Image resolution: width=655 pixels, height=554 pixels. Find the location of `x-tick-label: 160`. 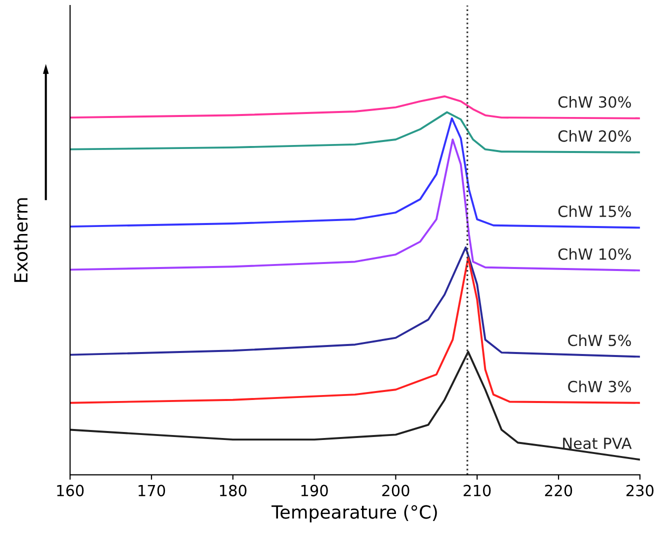

x-tick-label: 160 is located at coordinates (70, 490).